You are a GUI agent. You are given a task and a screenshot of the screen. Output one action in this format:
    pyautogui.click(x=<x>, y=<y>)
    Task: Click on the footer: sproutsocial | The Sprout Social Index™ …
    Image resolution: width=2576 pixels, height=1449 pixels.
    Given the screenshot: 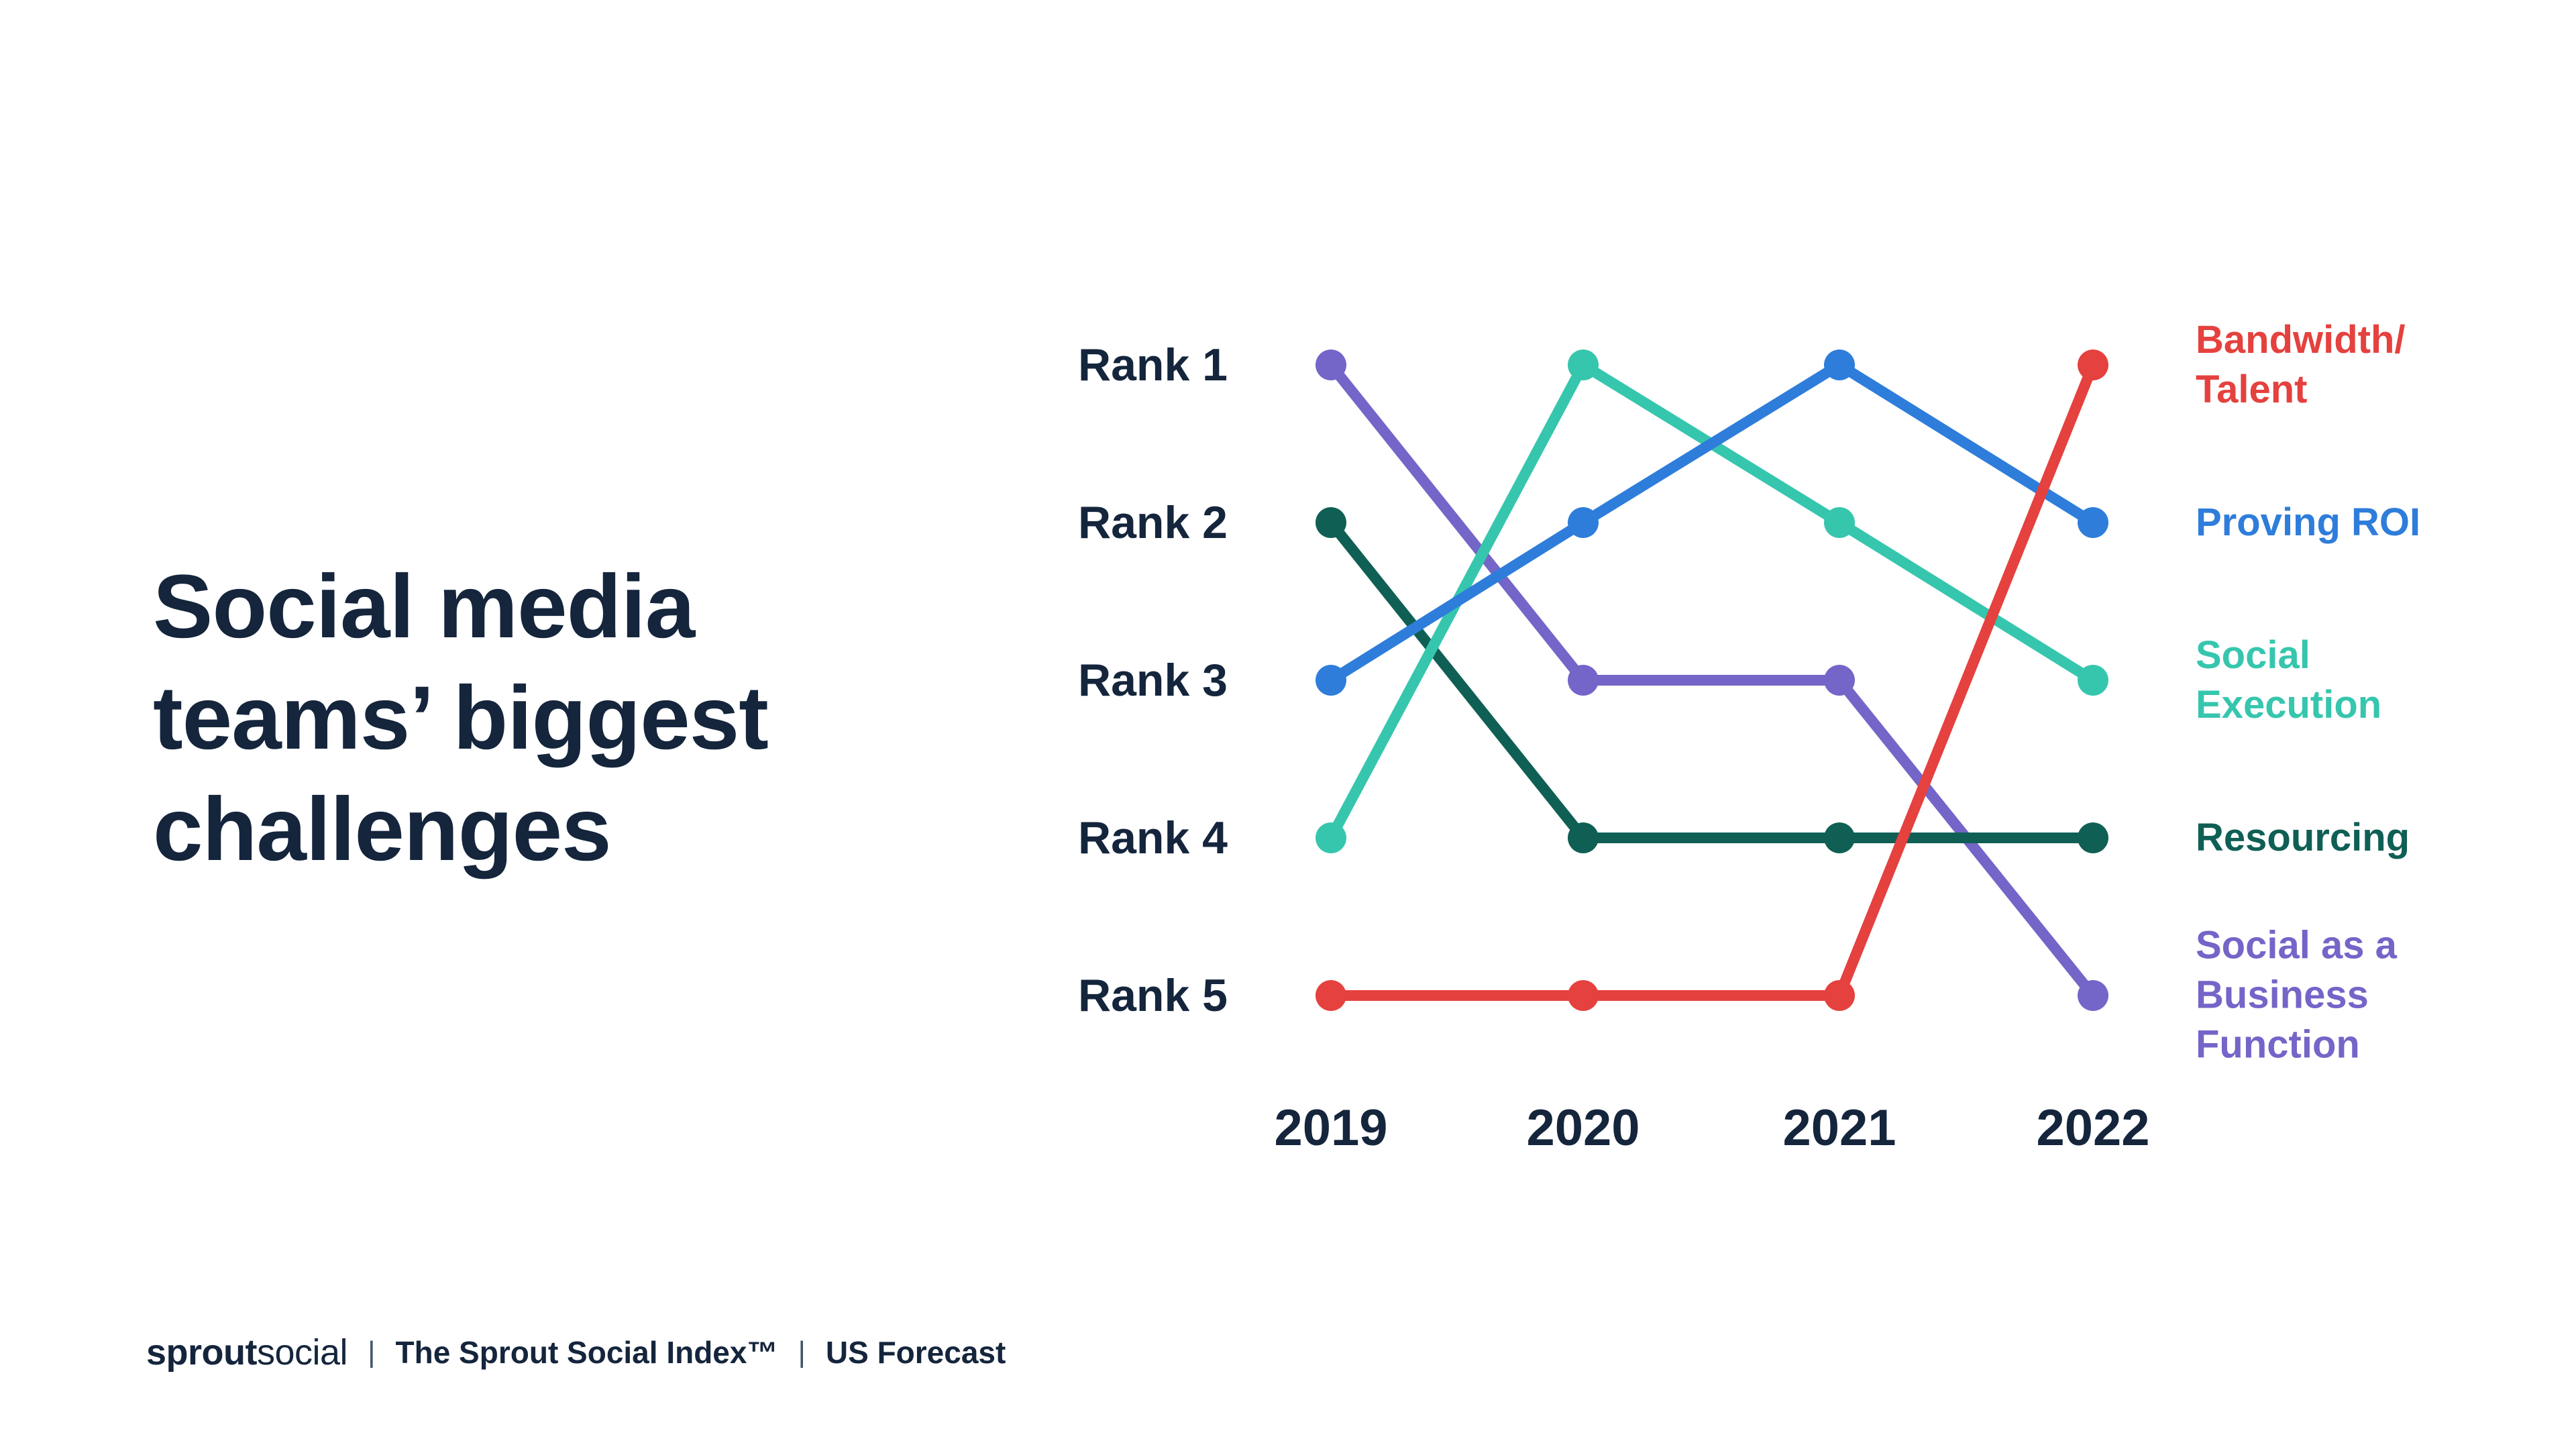 What is the action you would take?
    pyautogui.click(x=576, y=1352)
    